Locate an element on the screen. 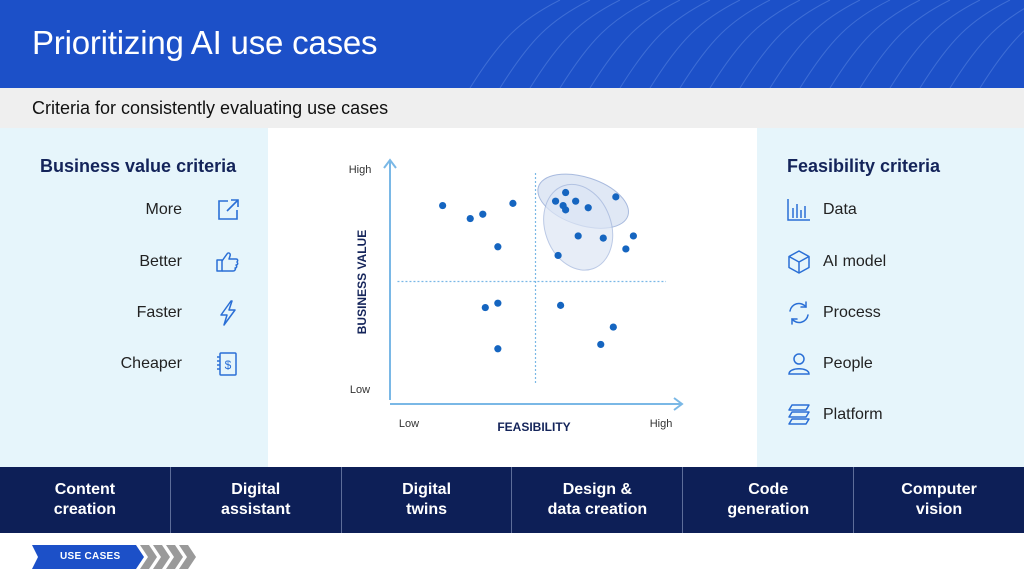 Image resolution: width=1024 pixels, height=576 pixels. x-tick-high: High is located at coordinates (661, 424).